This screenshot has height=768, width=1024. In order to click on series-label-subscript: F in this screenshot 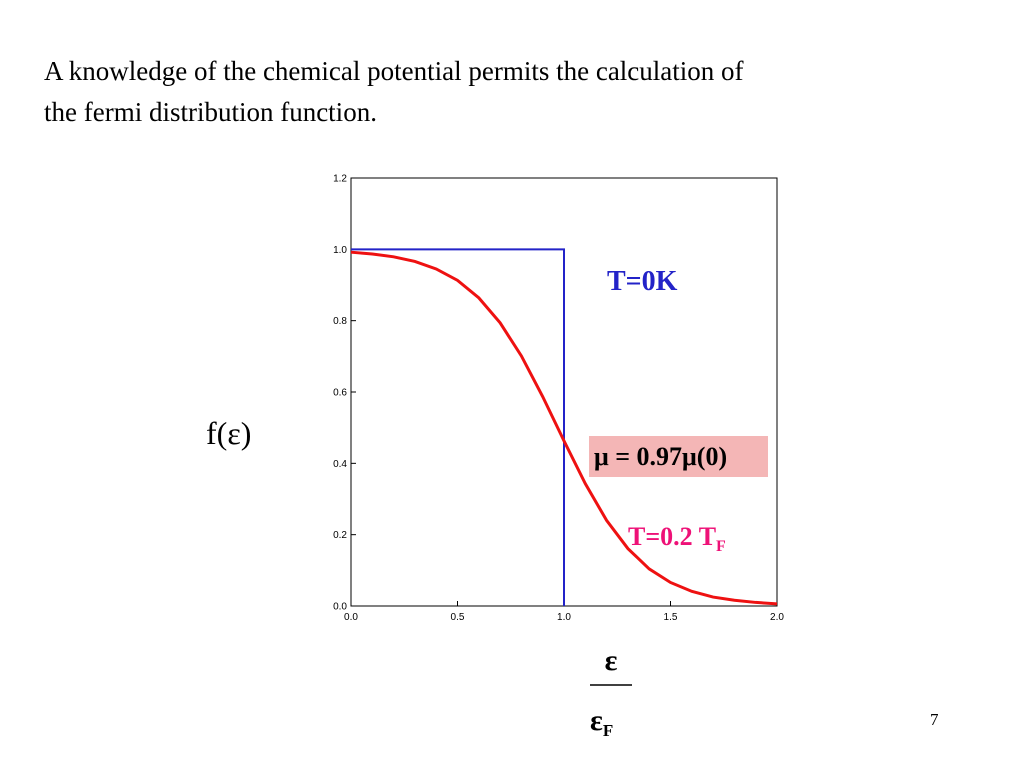, I will do `click(721, 546)`.